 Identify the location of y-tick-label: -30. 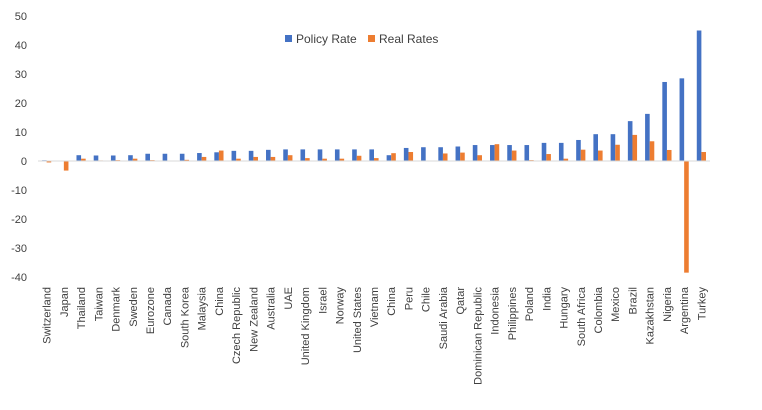
(19, 249).